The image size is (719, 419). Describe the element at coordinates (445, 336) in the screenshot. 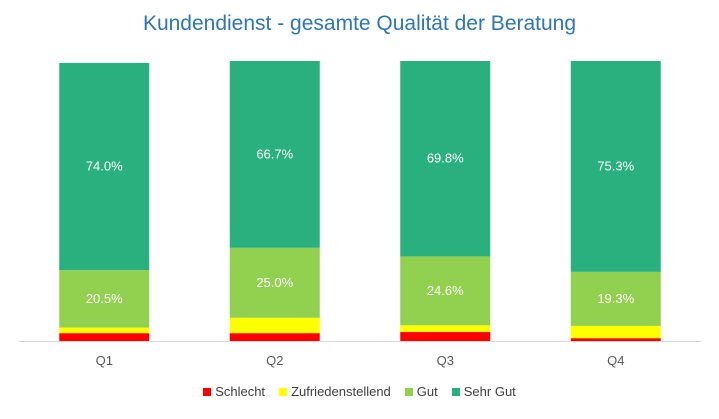

I see `bar-schlecht-q3` at that location.